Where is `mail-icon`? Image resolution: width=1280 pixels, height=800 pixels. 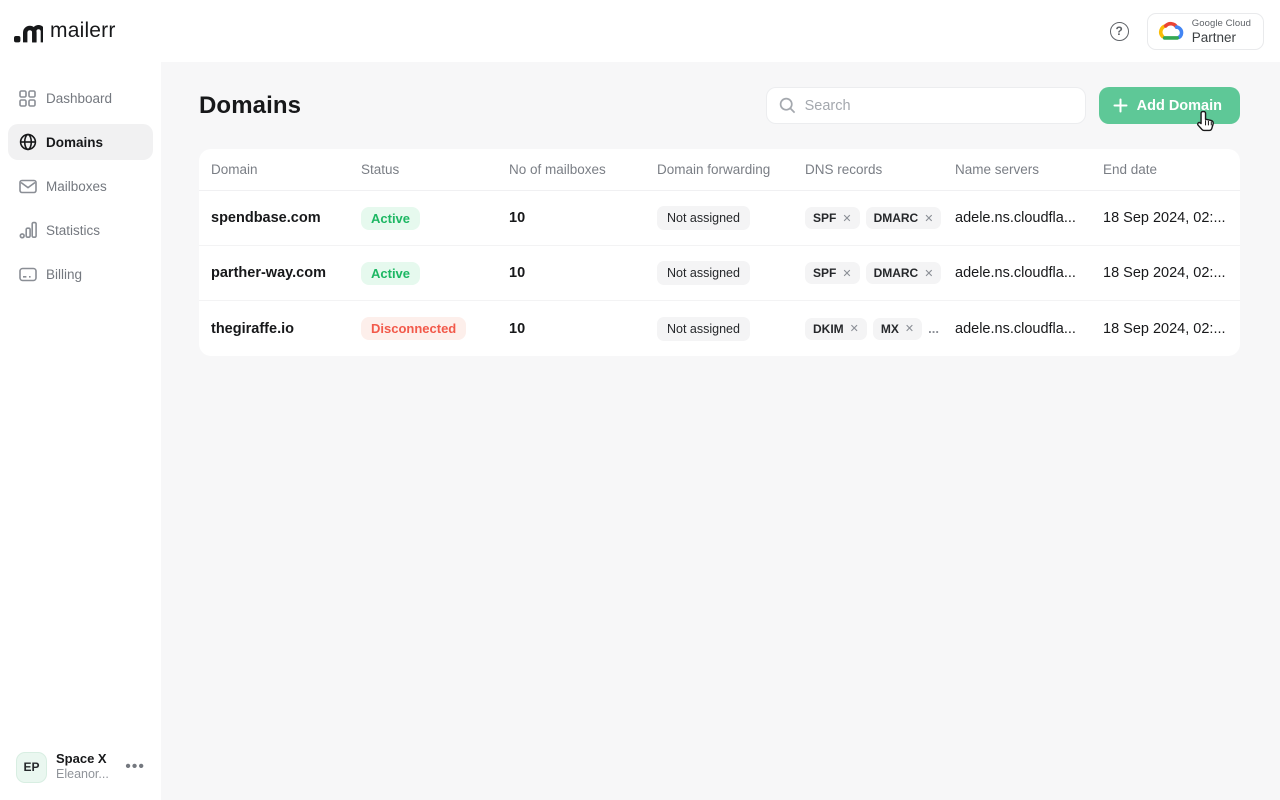 mail-icon is located at coordinates (27, 186).